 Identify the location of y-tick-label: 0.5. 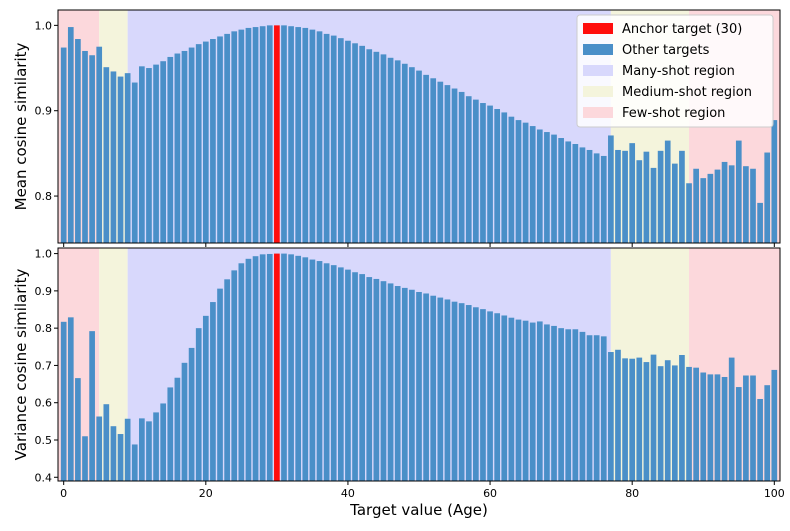
(44, 440).